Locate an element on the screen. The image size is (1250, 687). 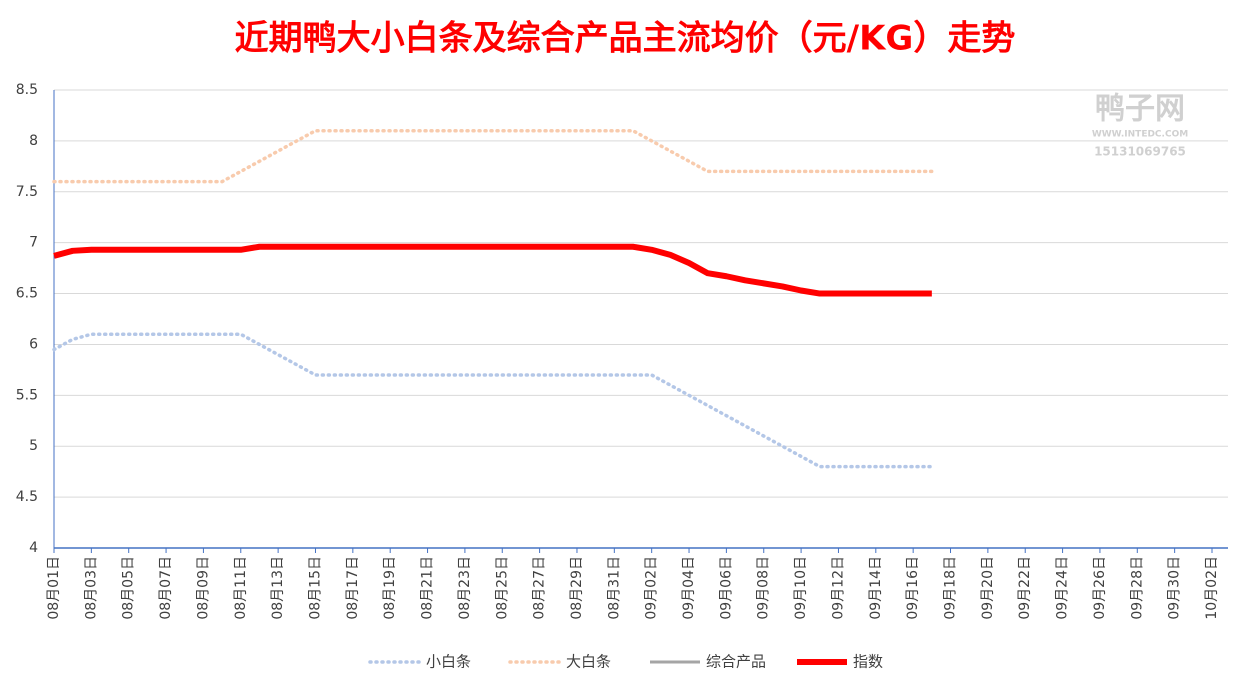
x-tick-label: 08月31日 is located at coordinates (614, 588).